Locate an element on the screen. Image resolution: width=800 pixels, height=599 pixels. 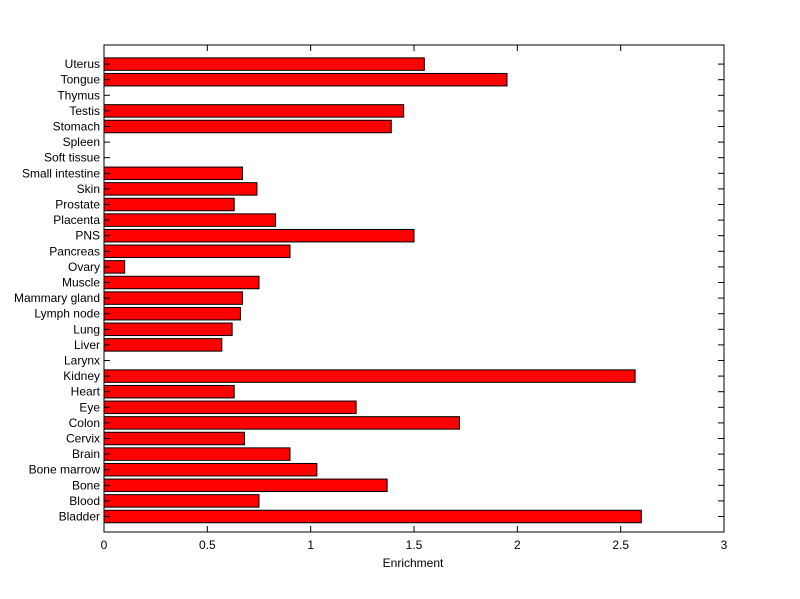
bar-stomach is located at coordinates (247, 126).